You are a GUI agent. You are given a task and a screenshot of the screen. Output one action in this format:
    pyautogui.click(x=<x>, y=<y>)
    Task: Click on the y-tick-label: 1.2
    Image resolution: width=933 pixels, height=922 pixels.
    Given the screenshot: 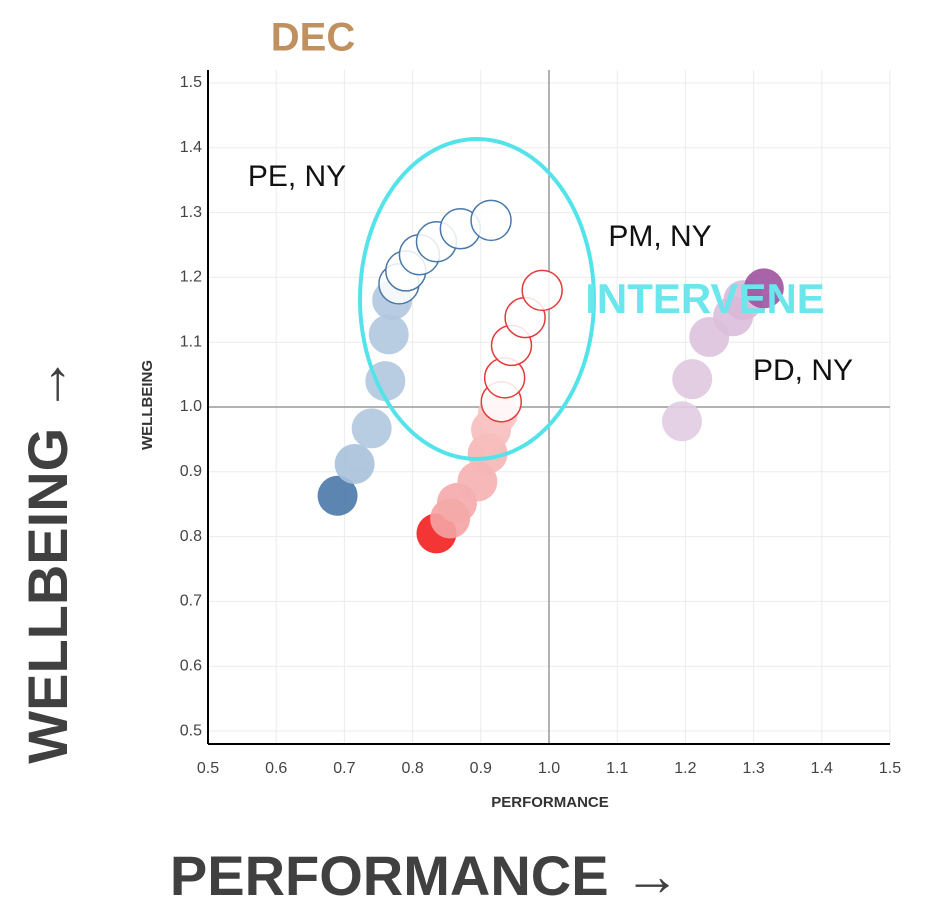 What is the action you would take?
    pyautogui.click(x=191, y=277)
    